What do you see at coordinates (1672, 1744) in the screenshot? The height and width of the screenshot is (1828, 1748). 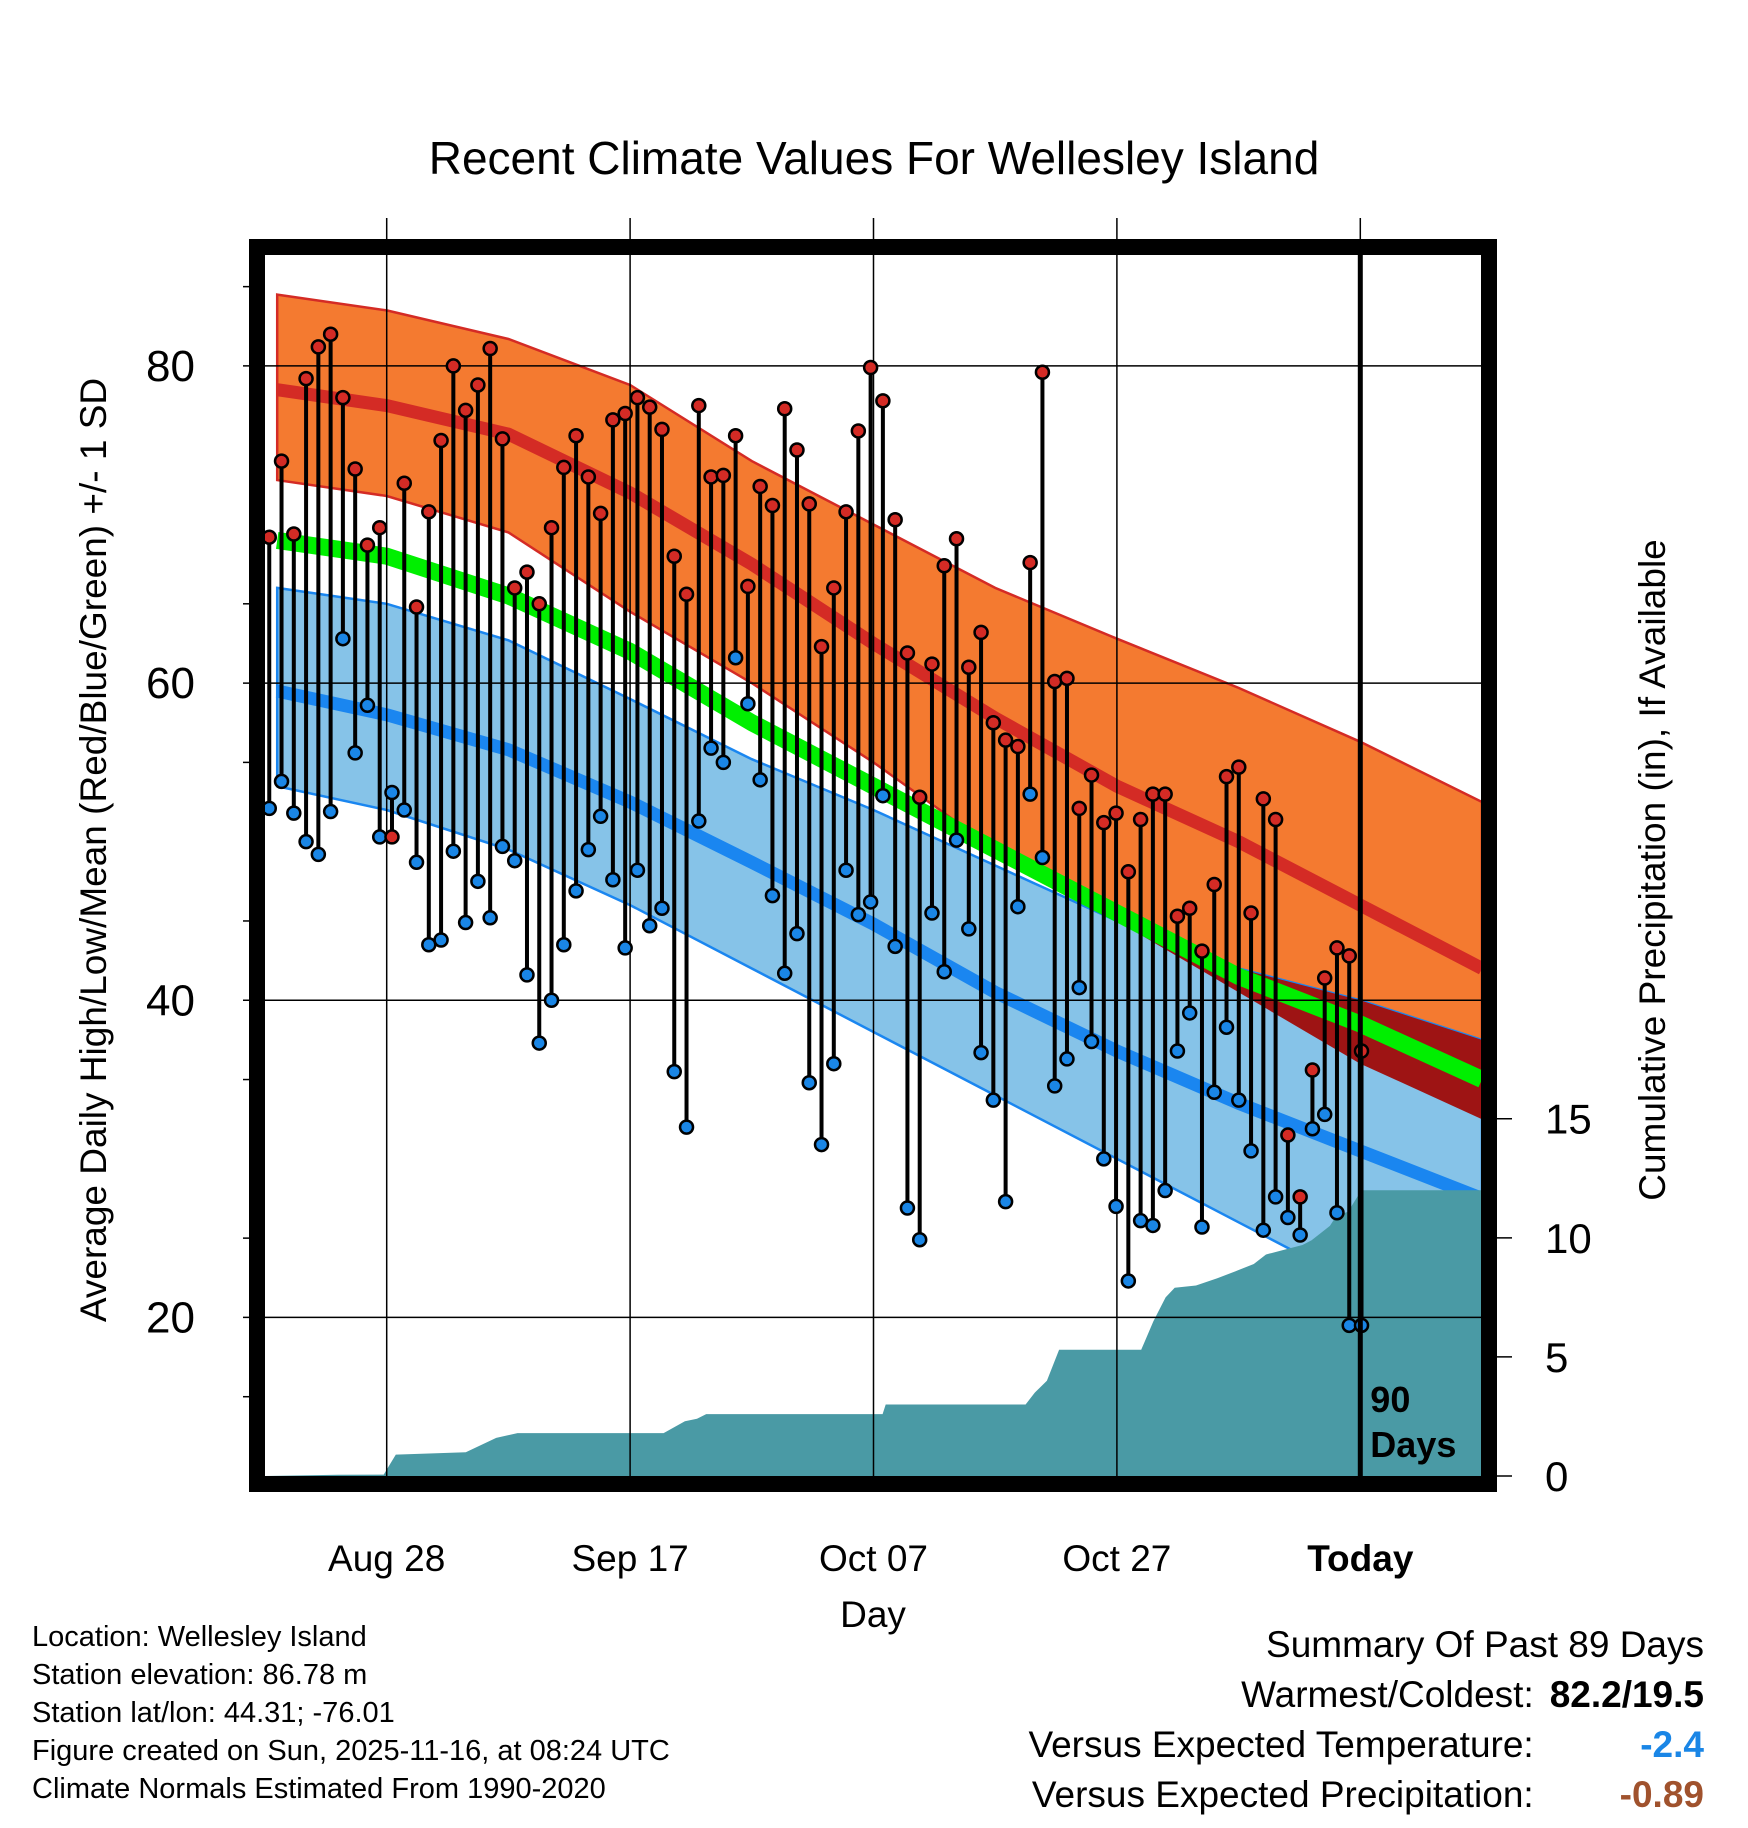 I see `temp-departure-value: -2.4` at bounding box center [1672, 1744].